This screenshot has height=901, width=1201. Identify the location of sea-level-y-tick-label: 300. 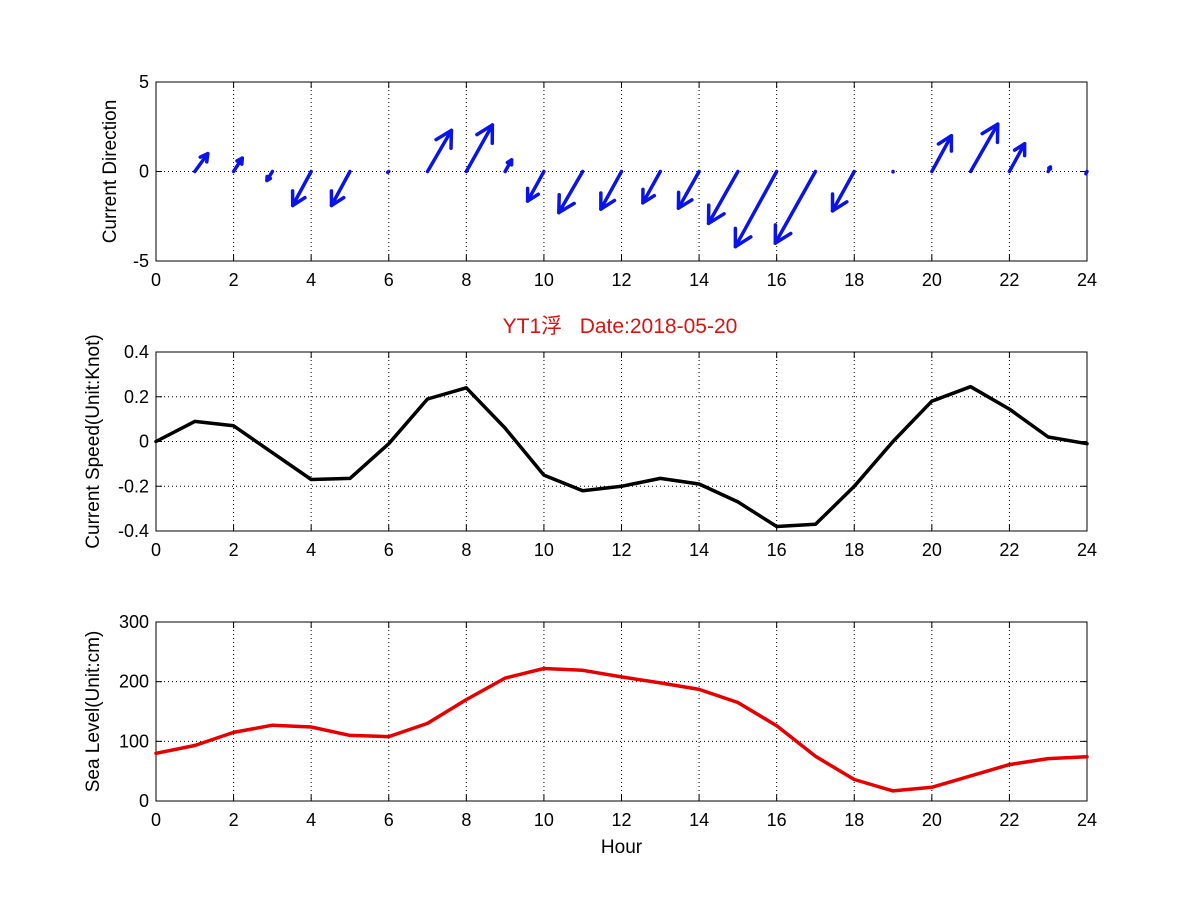
(134, 622).